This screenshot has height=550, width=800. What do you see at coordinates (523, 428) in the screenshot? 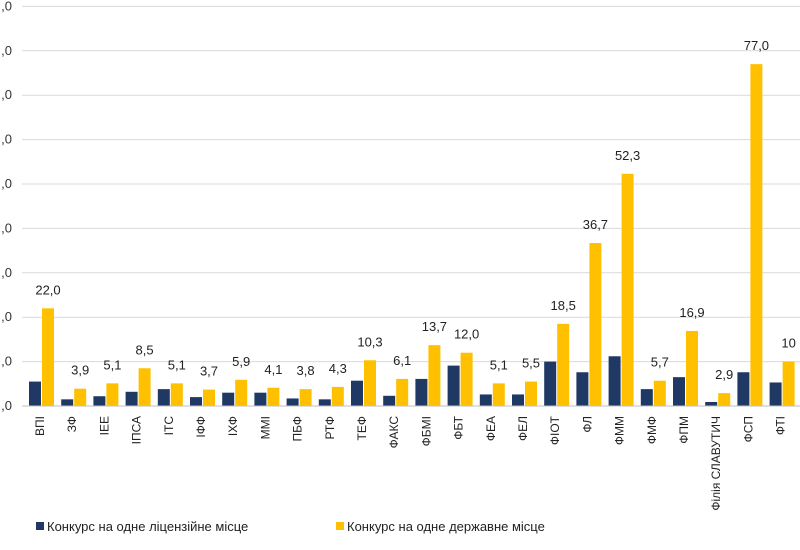
I see `x-tick-label: ФЕЛ` at bounding box center [523, 428].